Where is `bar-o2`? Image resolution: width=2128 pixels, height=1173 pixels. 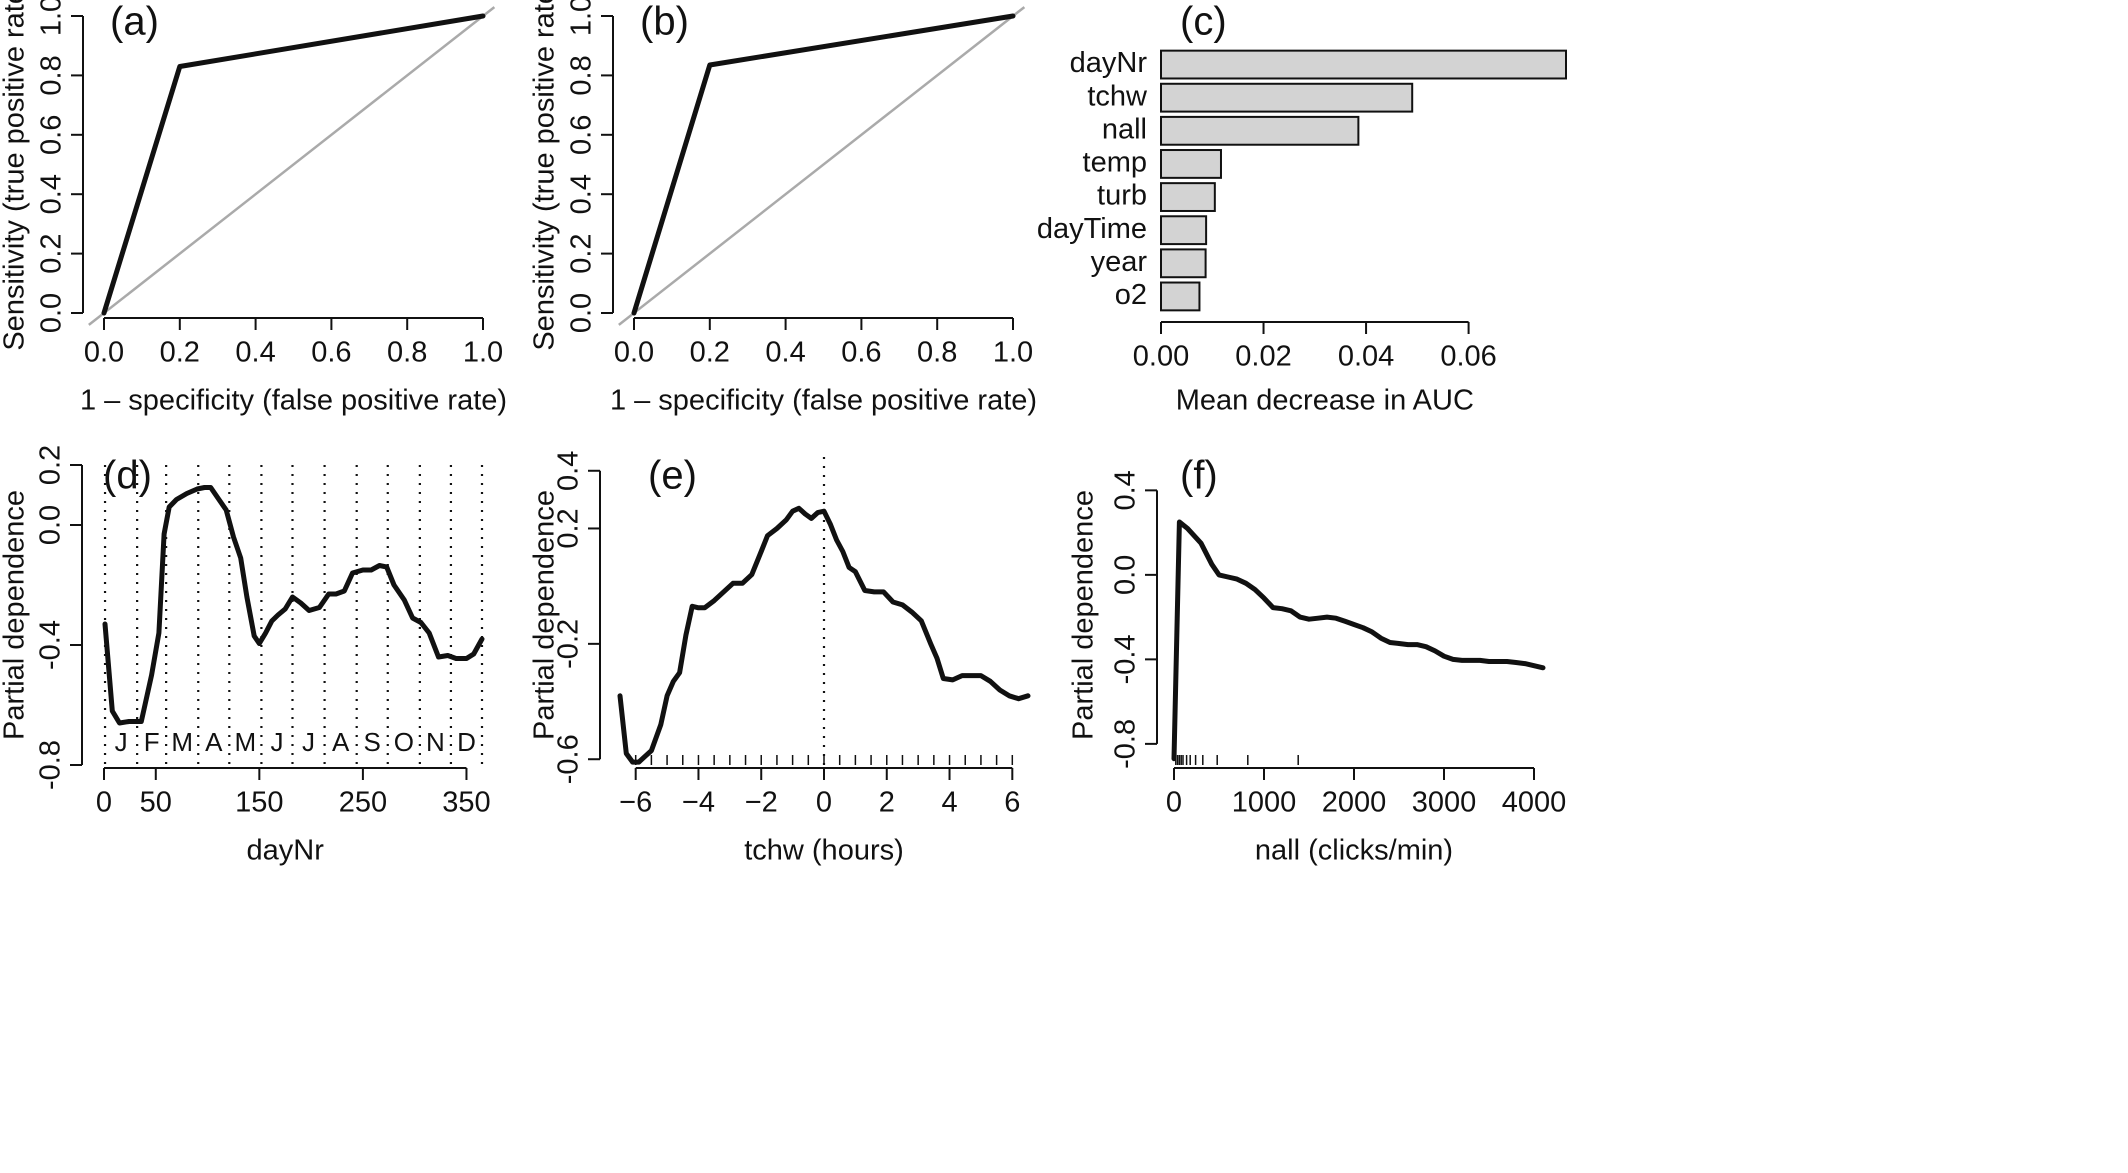
bar-o2 is located at coordinates (1180, 296).